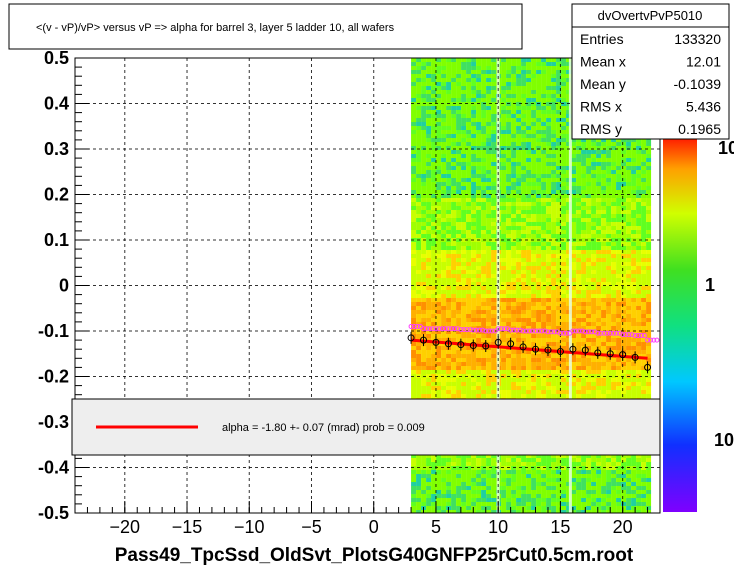  I want to click on stats-value: 12.01, so click(703, 62).